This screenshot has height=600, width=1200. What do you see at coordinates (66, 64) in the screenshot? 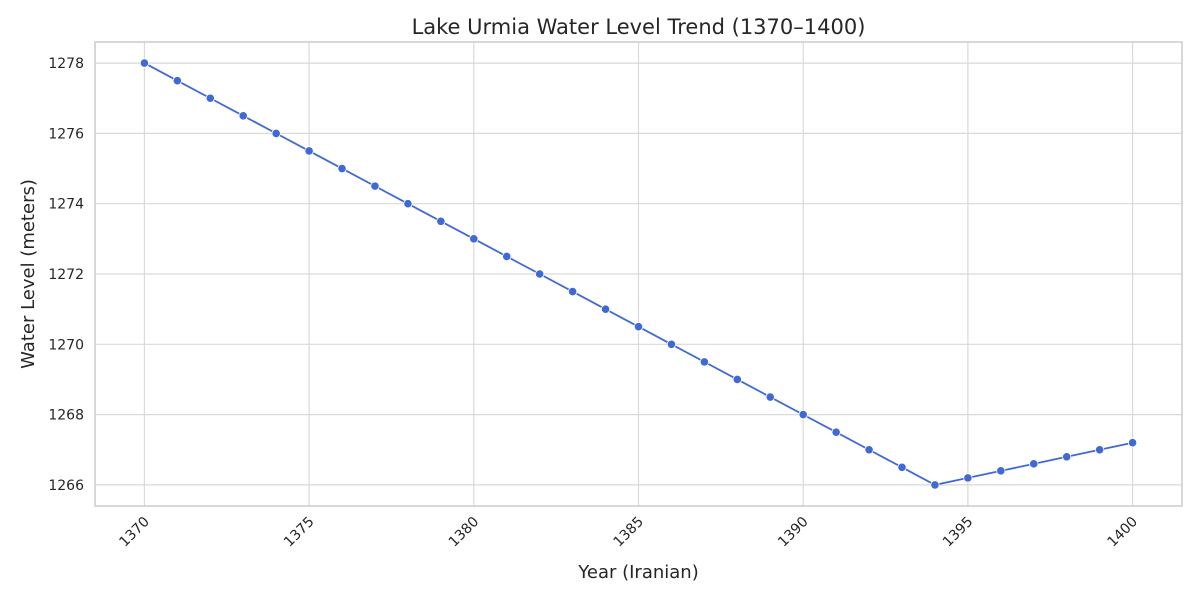
I see `y-tick-label: 1278` at bounding box center [66, 64].